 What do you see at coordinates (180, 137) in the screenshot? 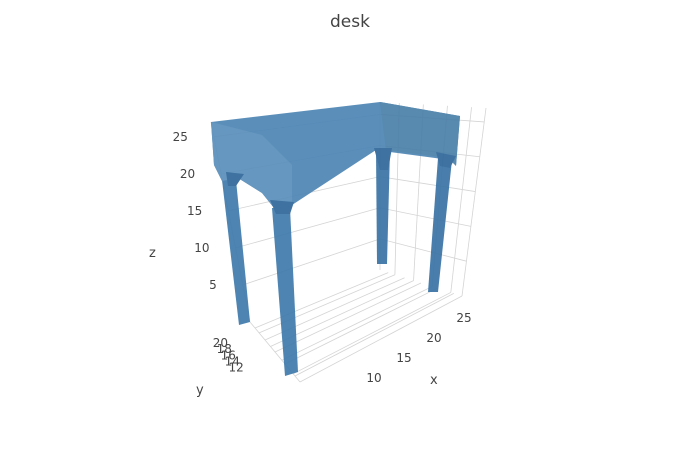
I see `z-tick-label: 25` at bounding box center [180, 137].